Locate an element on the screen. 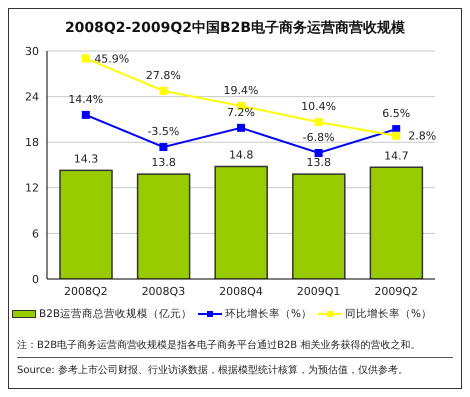 The image size is (470, 397). y-tick-label: 12 is located at coordinates (32, 188).